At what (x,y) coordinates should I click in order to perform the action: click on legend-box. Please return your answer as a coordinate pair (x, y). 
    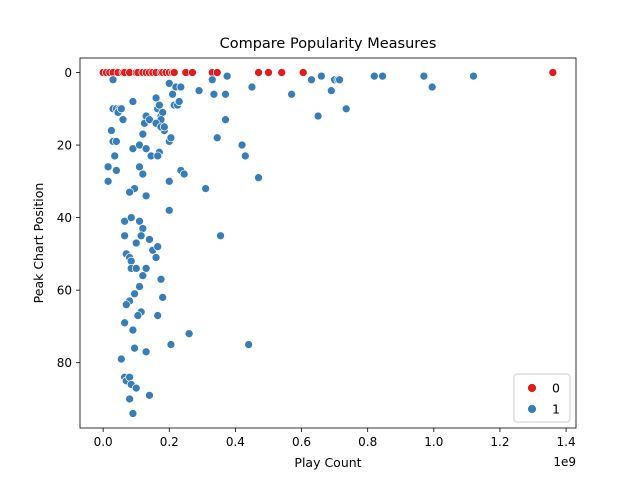
    Looking at the image, I should click on (542, 398).